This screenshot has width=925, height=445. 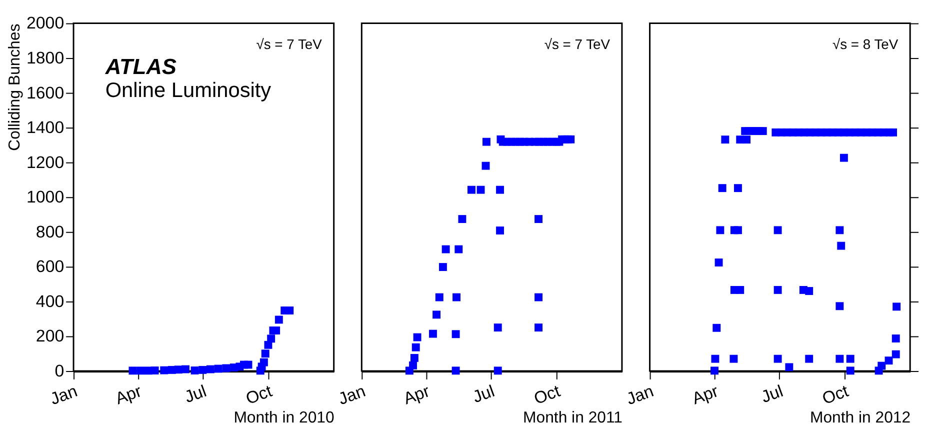 What do you see at coordinates (45, 92) in the screenshot?
I see `y-tick-label: 1600` at bounding box center [45, 92].